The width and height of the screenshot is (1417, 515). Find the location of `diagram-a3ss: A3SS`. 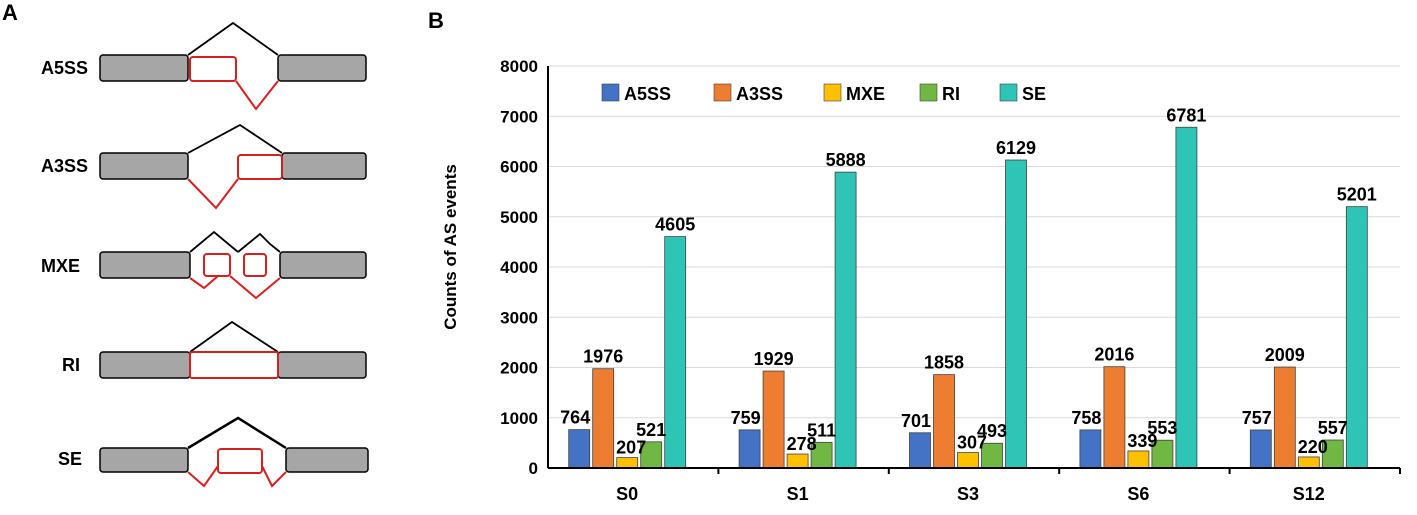

diagram-a3ss: A3SS is located at coordinates (204, 166).